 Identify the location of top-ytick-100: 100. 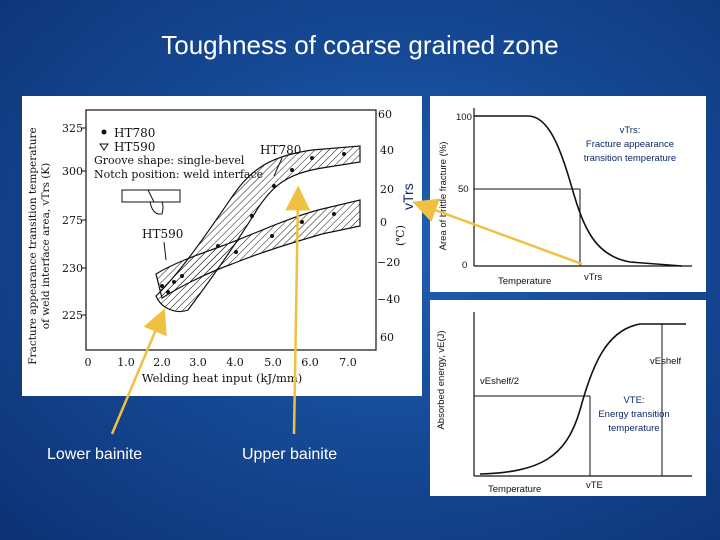
(464, 117).